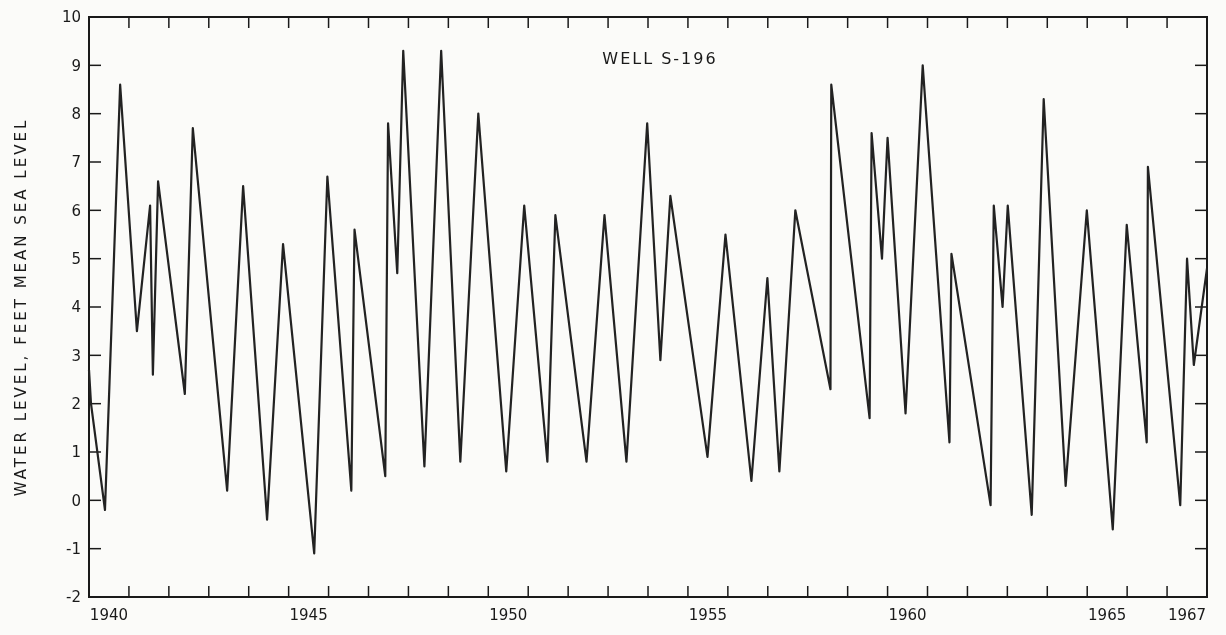  What do you see at coordinates (21, 307) in the screenshot?
I see `y-axis-title: WATER LEVEL, FEET MEAN SEA LEVEL` at bounding box center [21, 307].